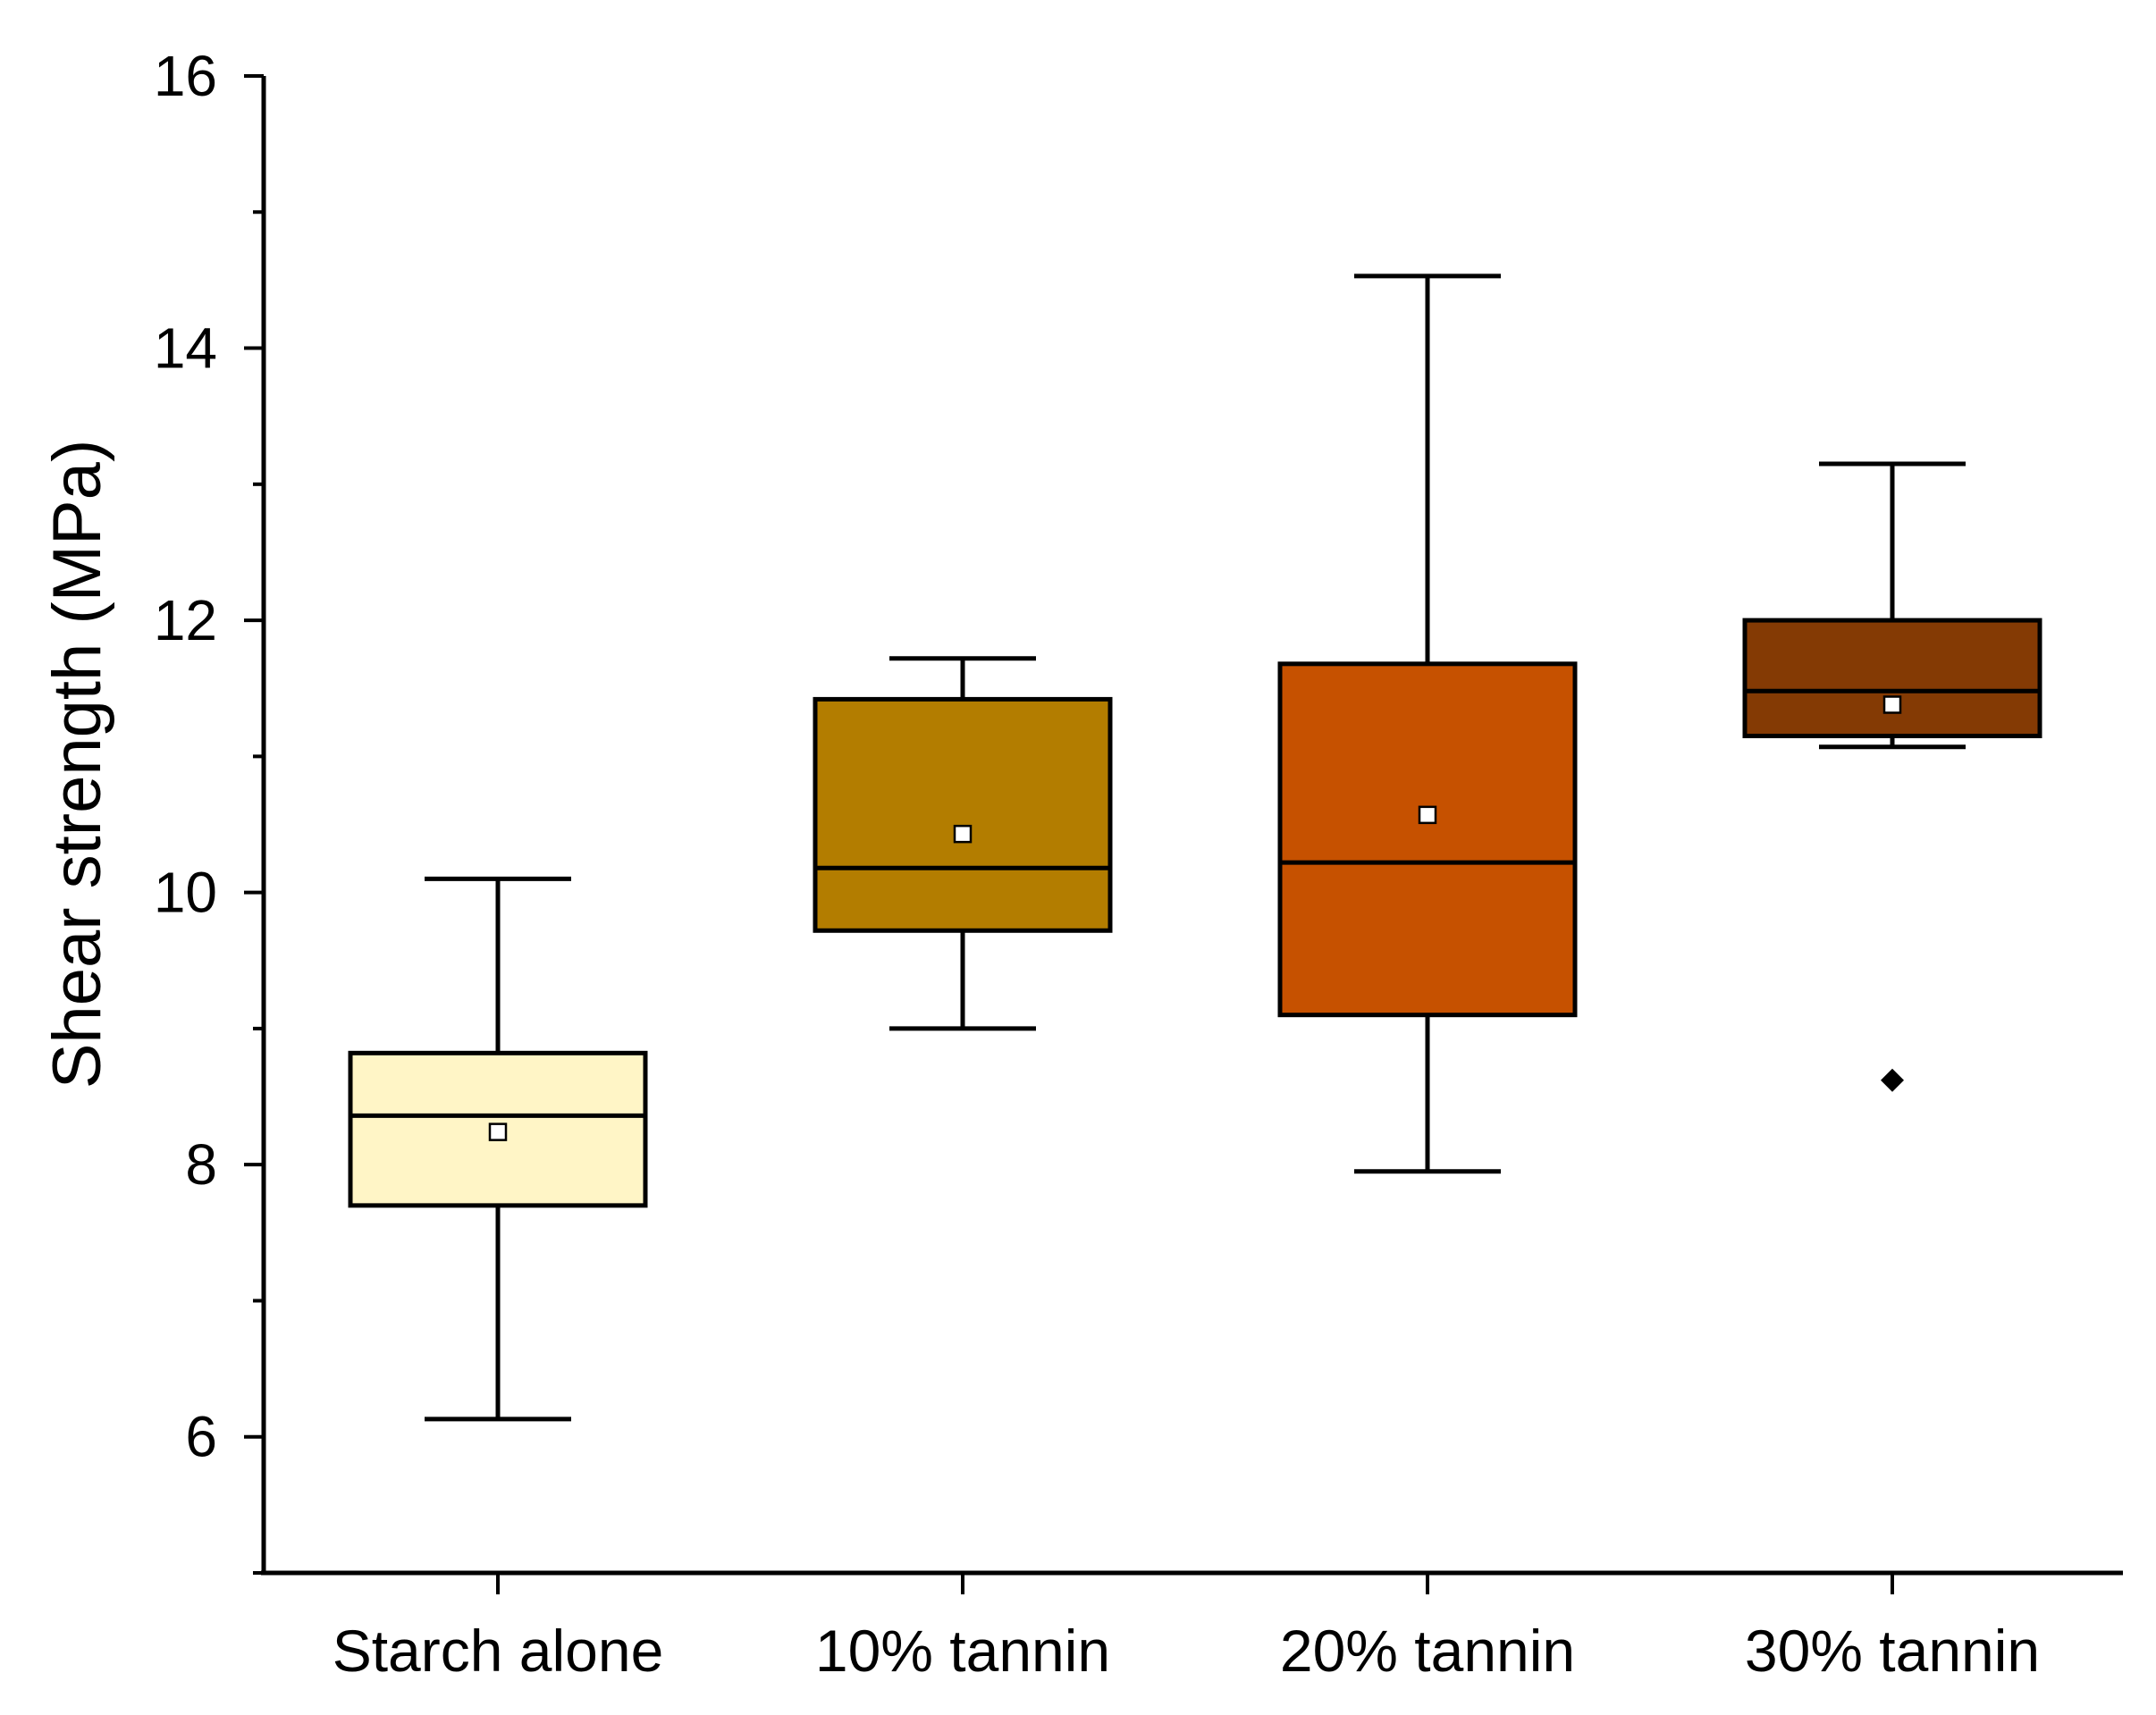 The image size is (2156, 1715). What do you see at coordinates (963, 1651) in the screenshot?
I see `x-category-label: 10% tannin` at bounding box center [963, 1651].